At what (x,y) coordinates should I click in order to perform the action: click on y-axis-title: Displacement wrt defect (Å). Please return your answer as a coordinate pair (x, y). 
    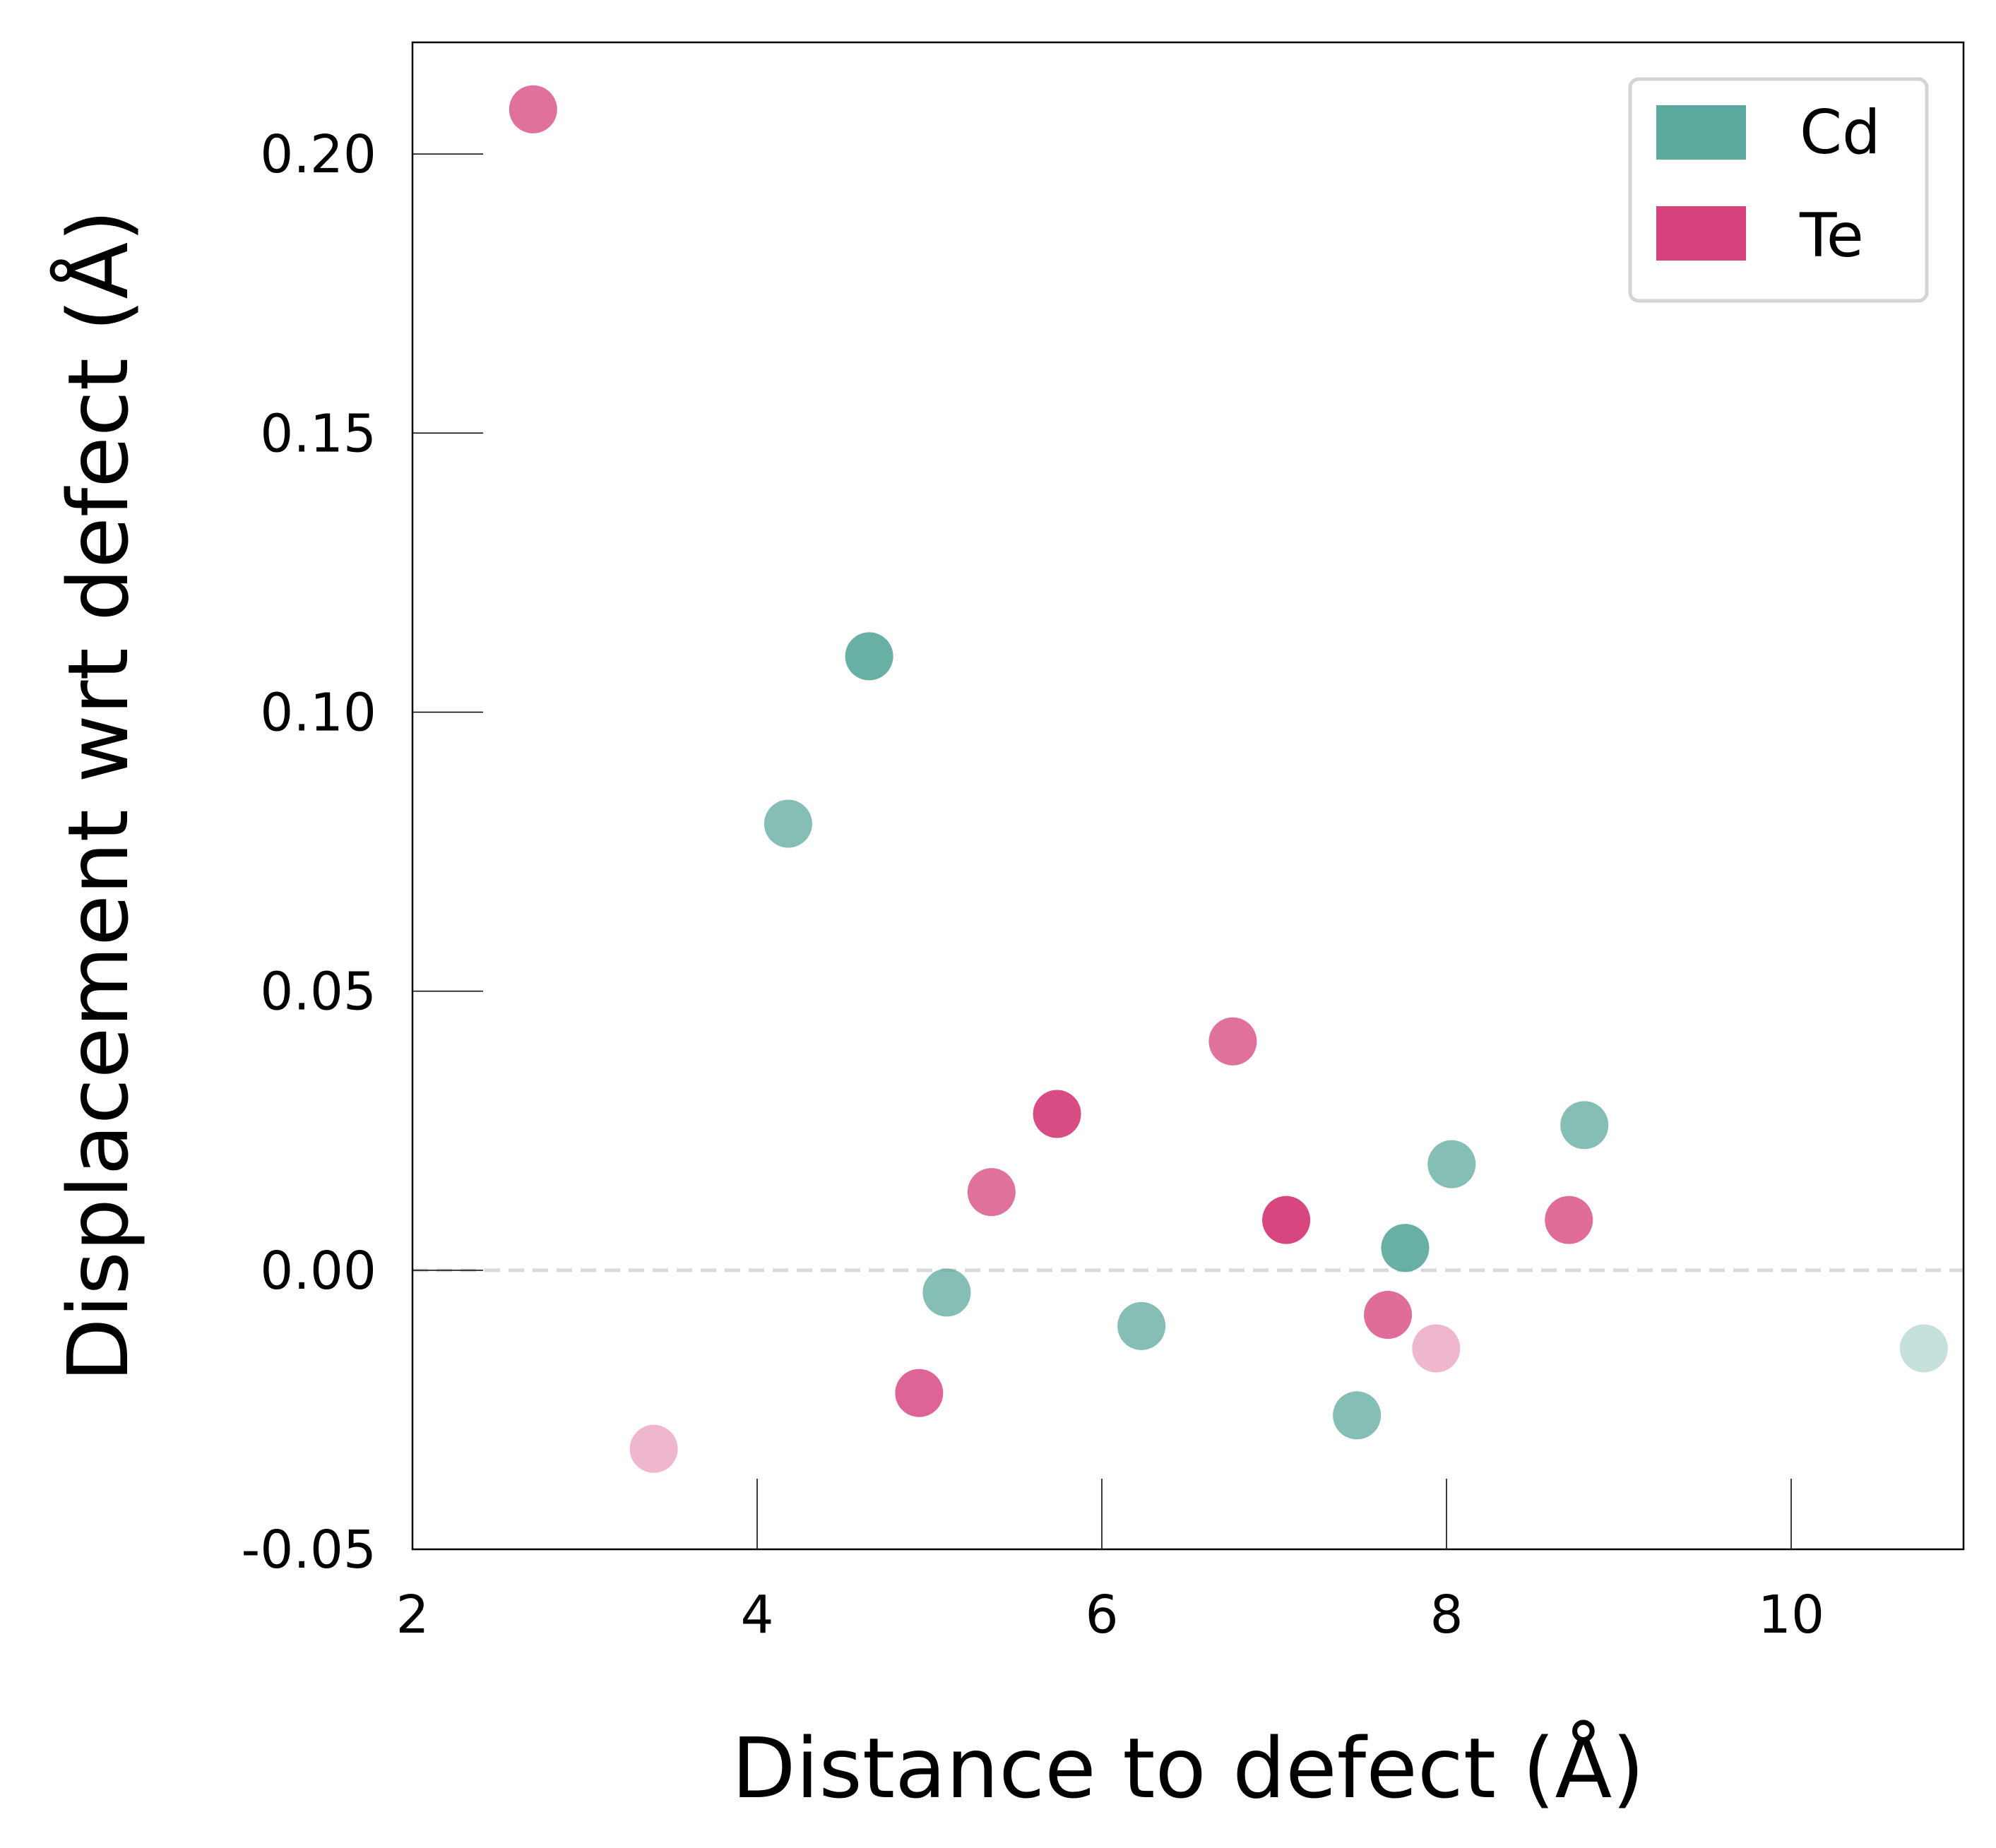
    Looking at the image, I should click on (98, 796).